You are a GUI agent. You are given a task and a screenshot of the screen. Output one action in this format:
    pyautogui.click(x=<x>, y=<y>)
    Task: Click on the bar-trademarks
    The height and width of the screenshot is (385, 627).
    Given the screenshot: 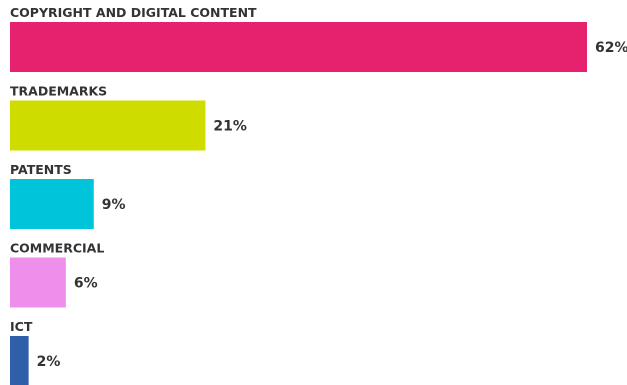 What is the action you would take?
    pyautogui.click(x=108, y=125)
    